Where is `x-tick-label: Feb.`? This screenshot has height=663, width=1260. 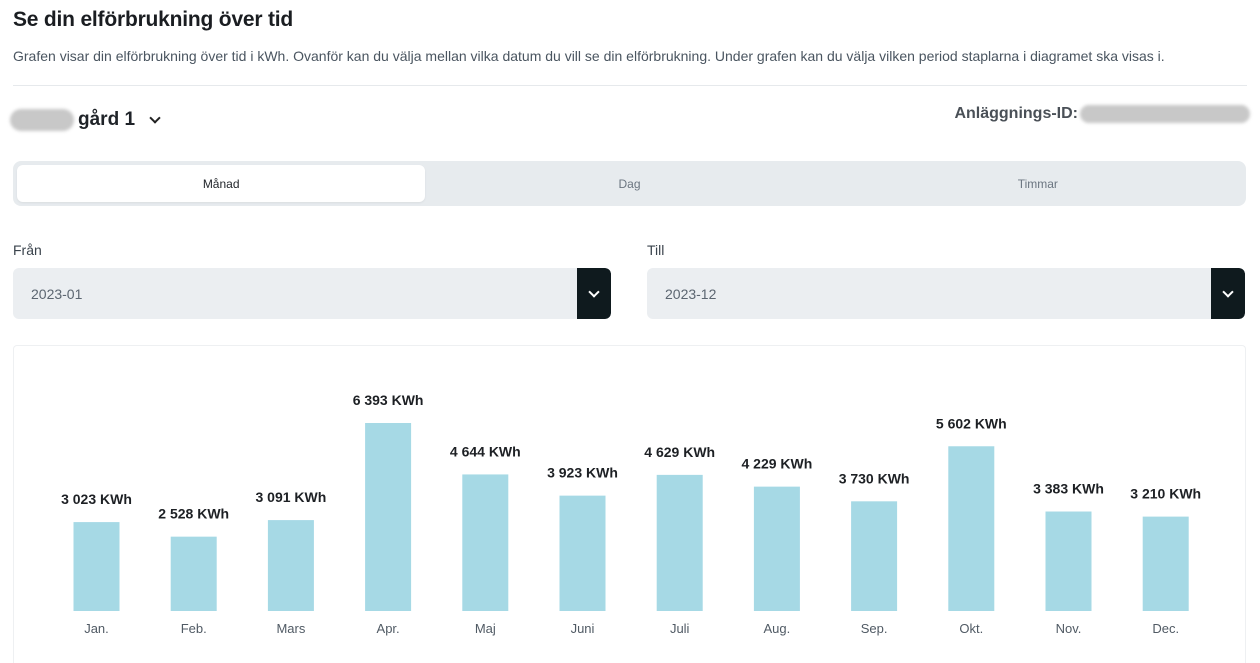
x-tick-label: Feb. is located at coordinates (194, 628).